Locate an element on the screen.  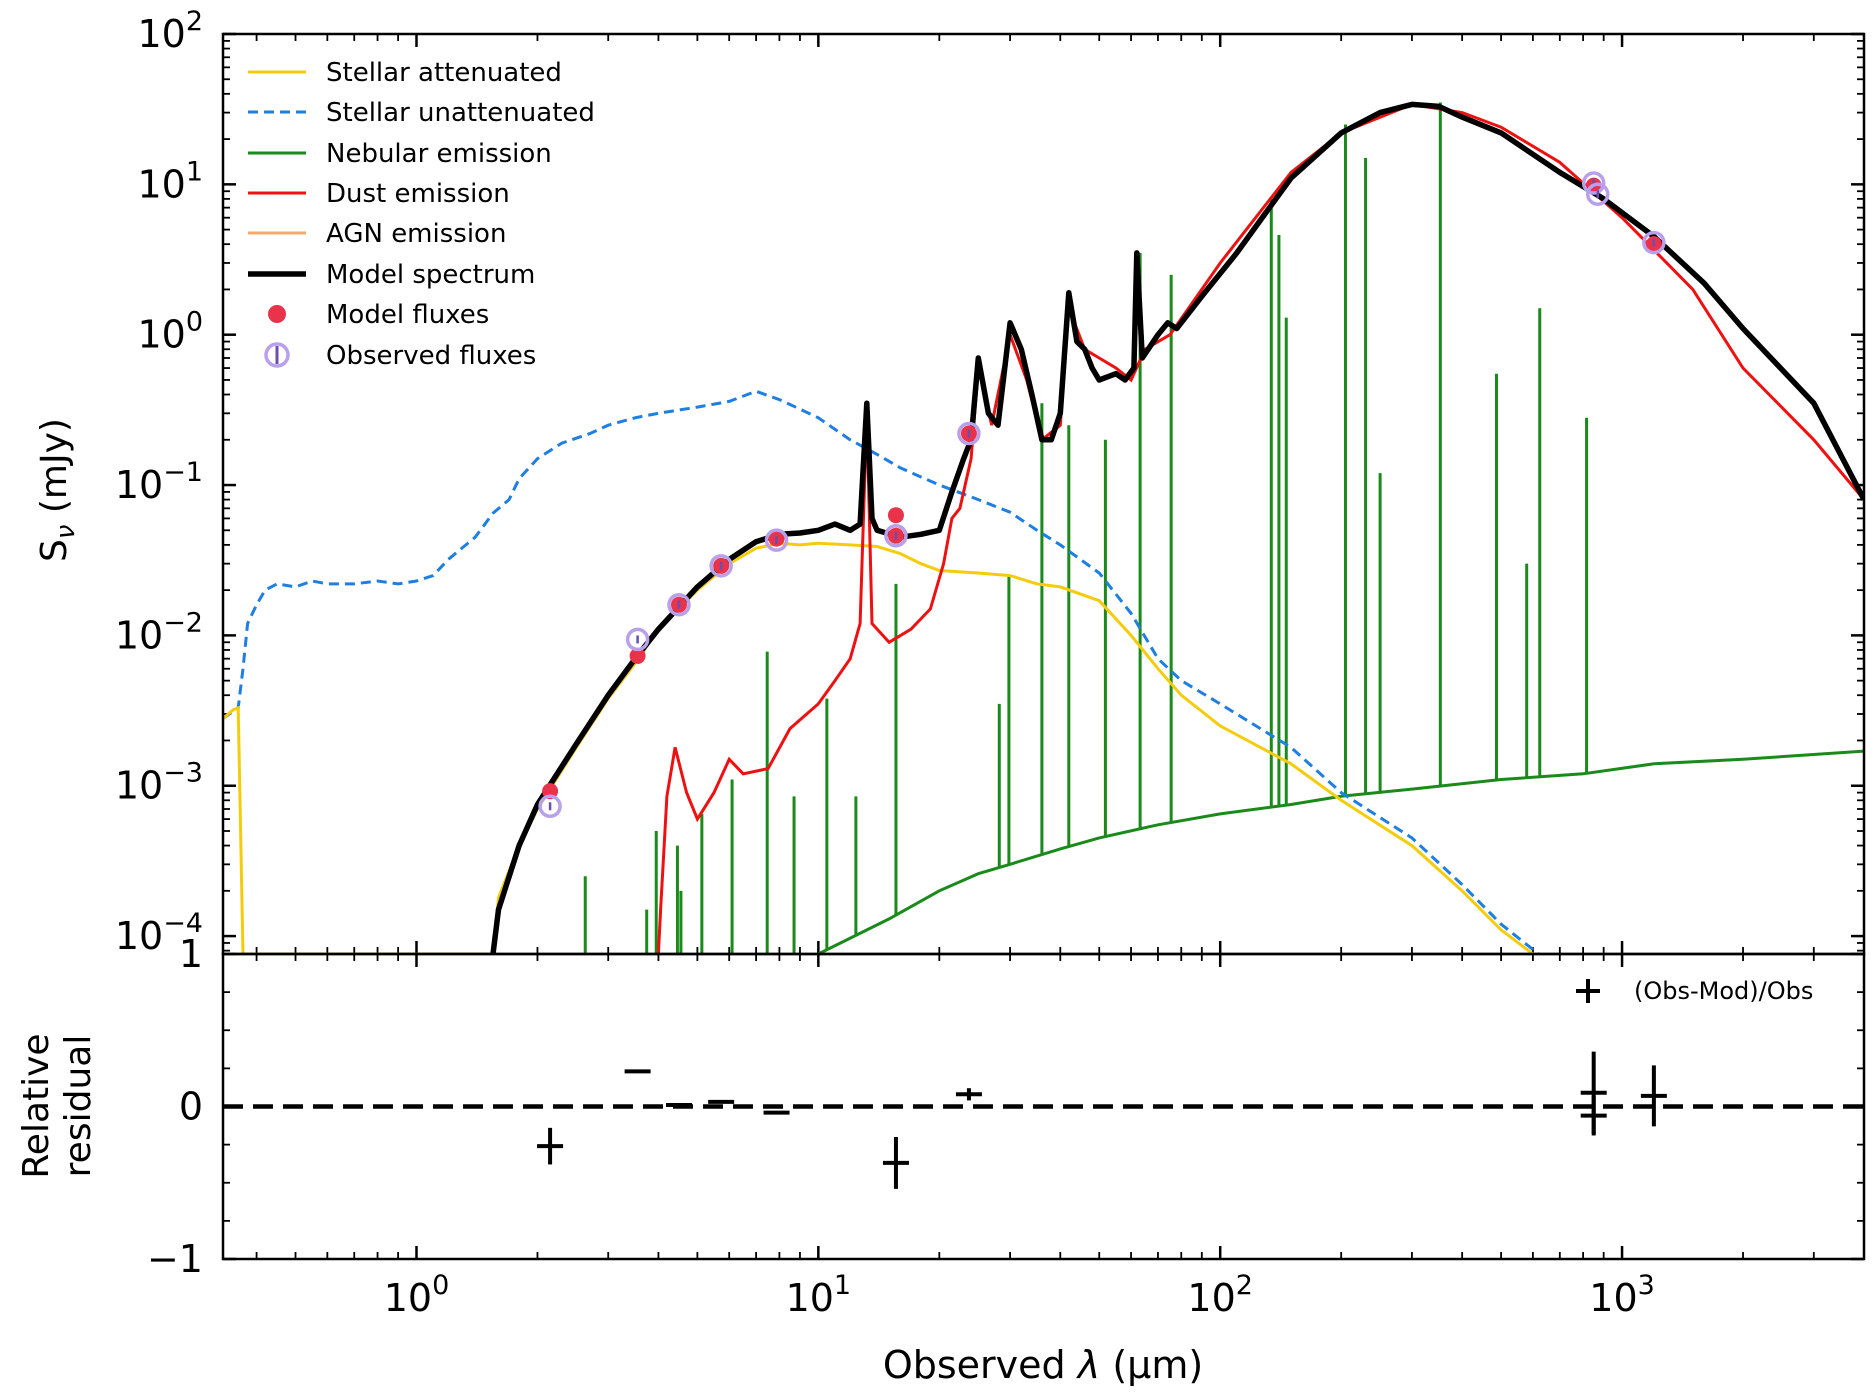
residual-y-tick-label-2: 1 is located at coordinates (191, 954).